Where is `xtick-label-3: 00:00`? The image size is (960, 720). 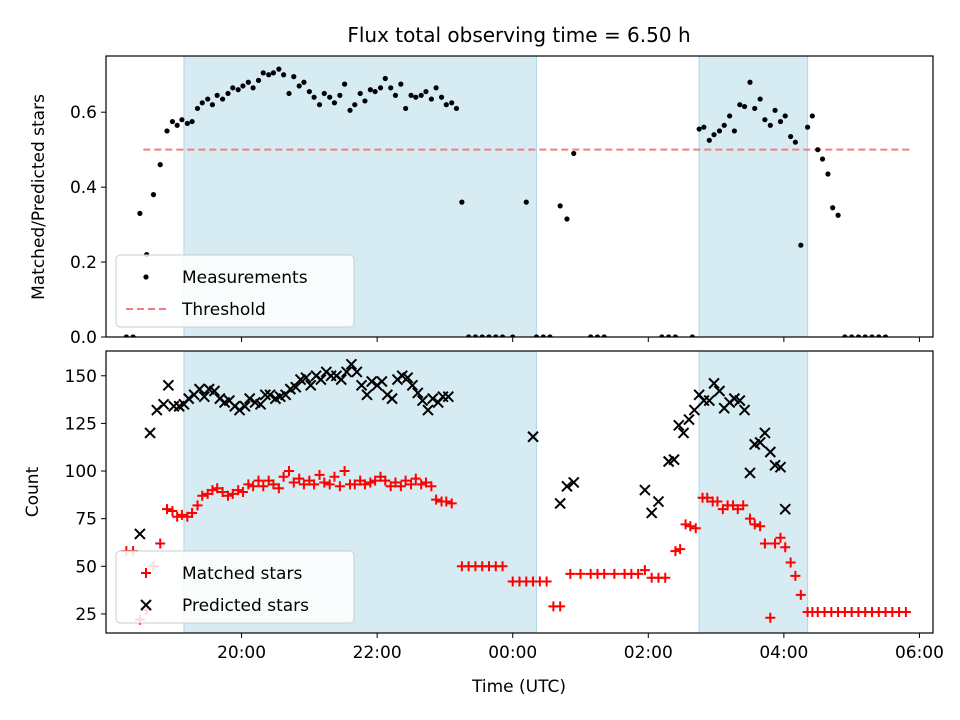
xtick-label-3: 00:00 is located at coordinates (512, 653).